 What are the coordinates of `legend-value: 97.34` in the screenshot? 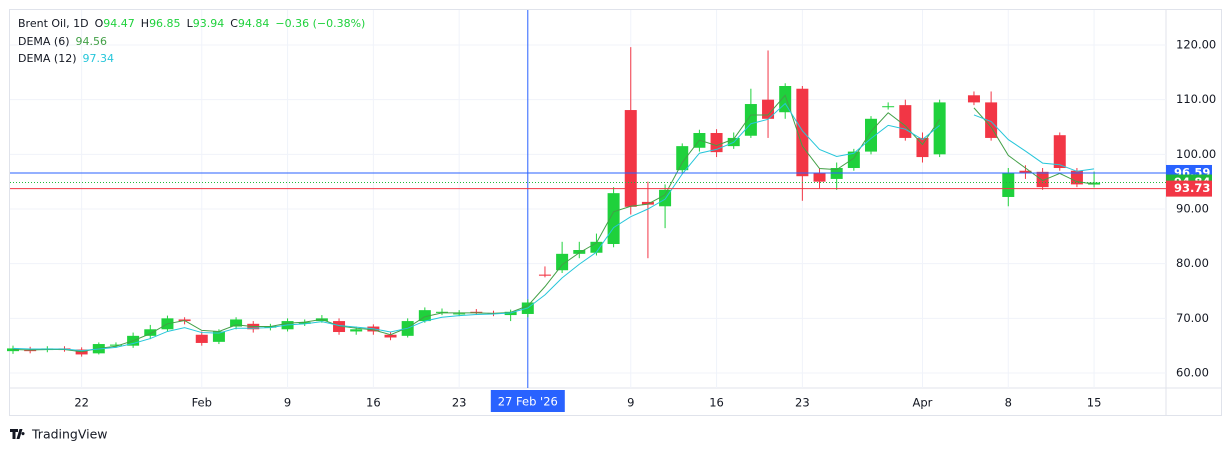 It's located at (99, 58).